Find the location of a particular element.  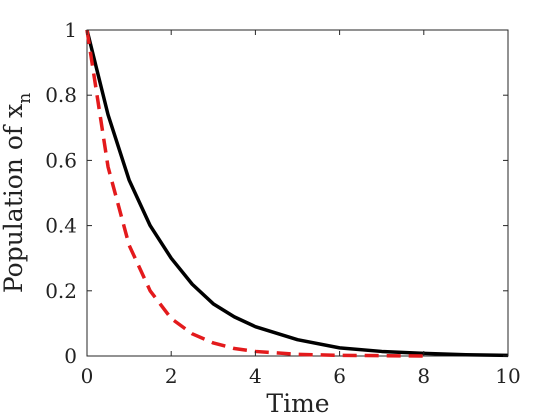

y-axis-title: Population of xn is located at coordinates (17, 193).